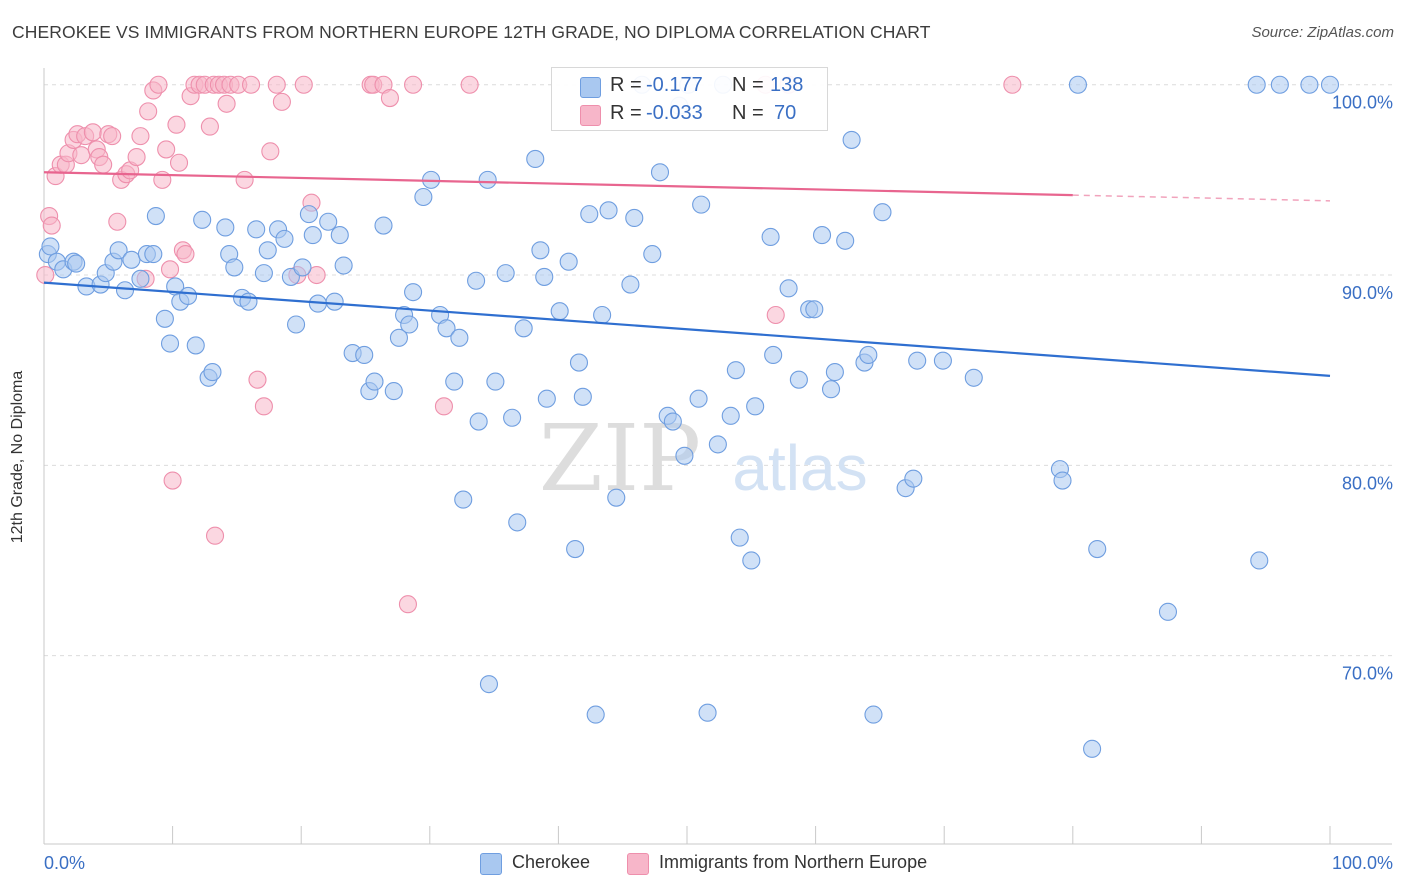  What do you see at coordinates (689, 114) in the screenshot?
I see `legend-row-immigrants: R = -0.033 N = 70` at bounding box center [689, 114].